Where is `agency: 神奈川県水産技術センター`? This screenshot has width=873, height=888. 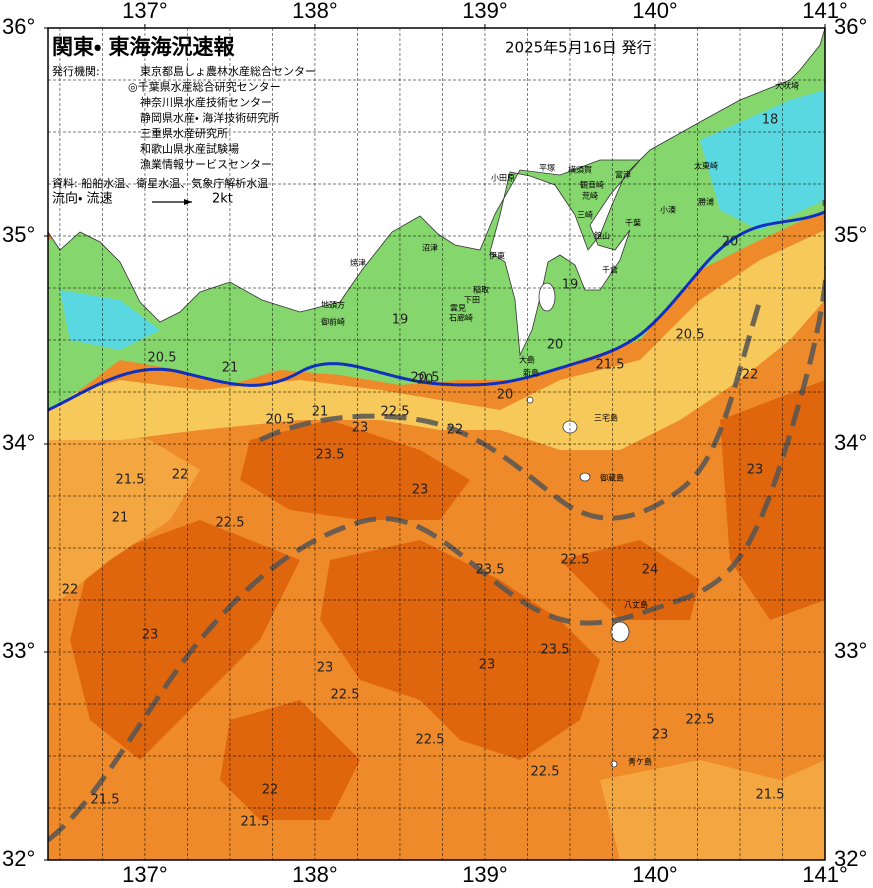
agency: 神奈川県水産技術センター is located at coordinates (206, 102).